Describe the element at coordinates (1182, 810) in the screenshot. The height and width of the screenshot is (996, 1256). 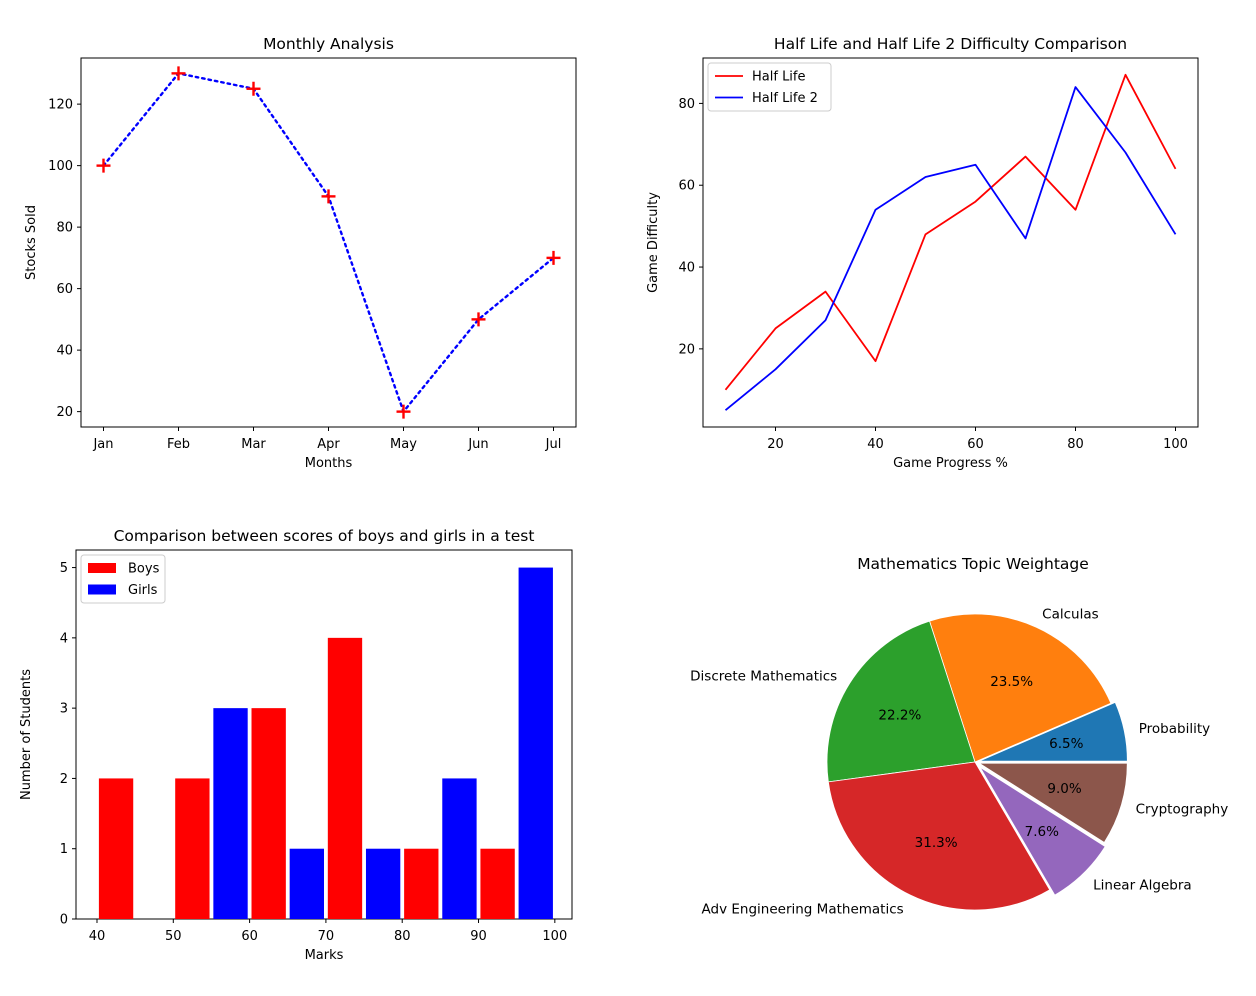
I see `pie-category-label: Cryptography` at that location.